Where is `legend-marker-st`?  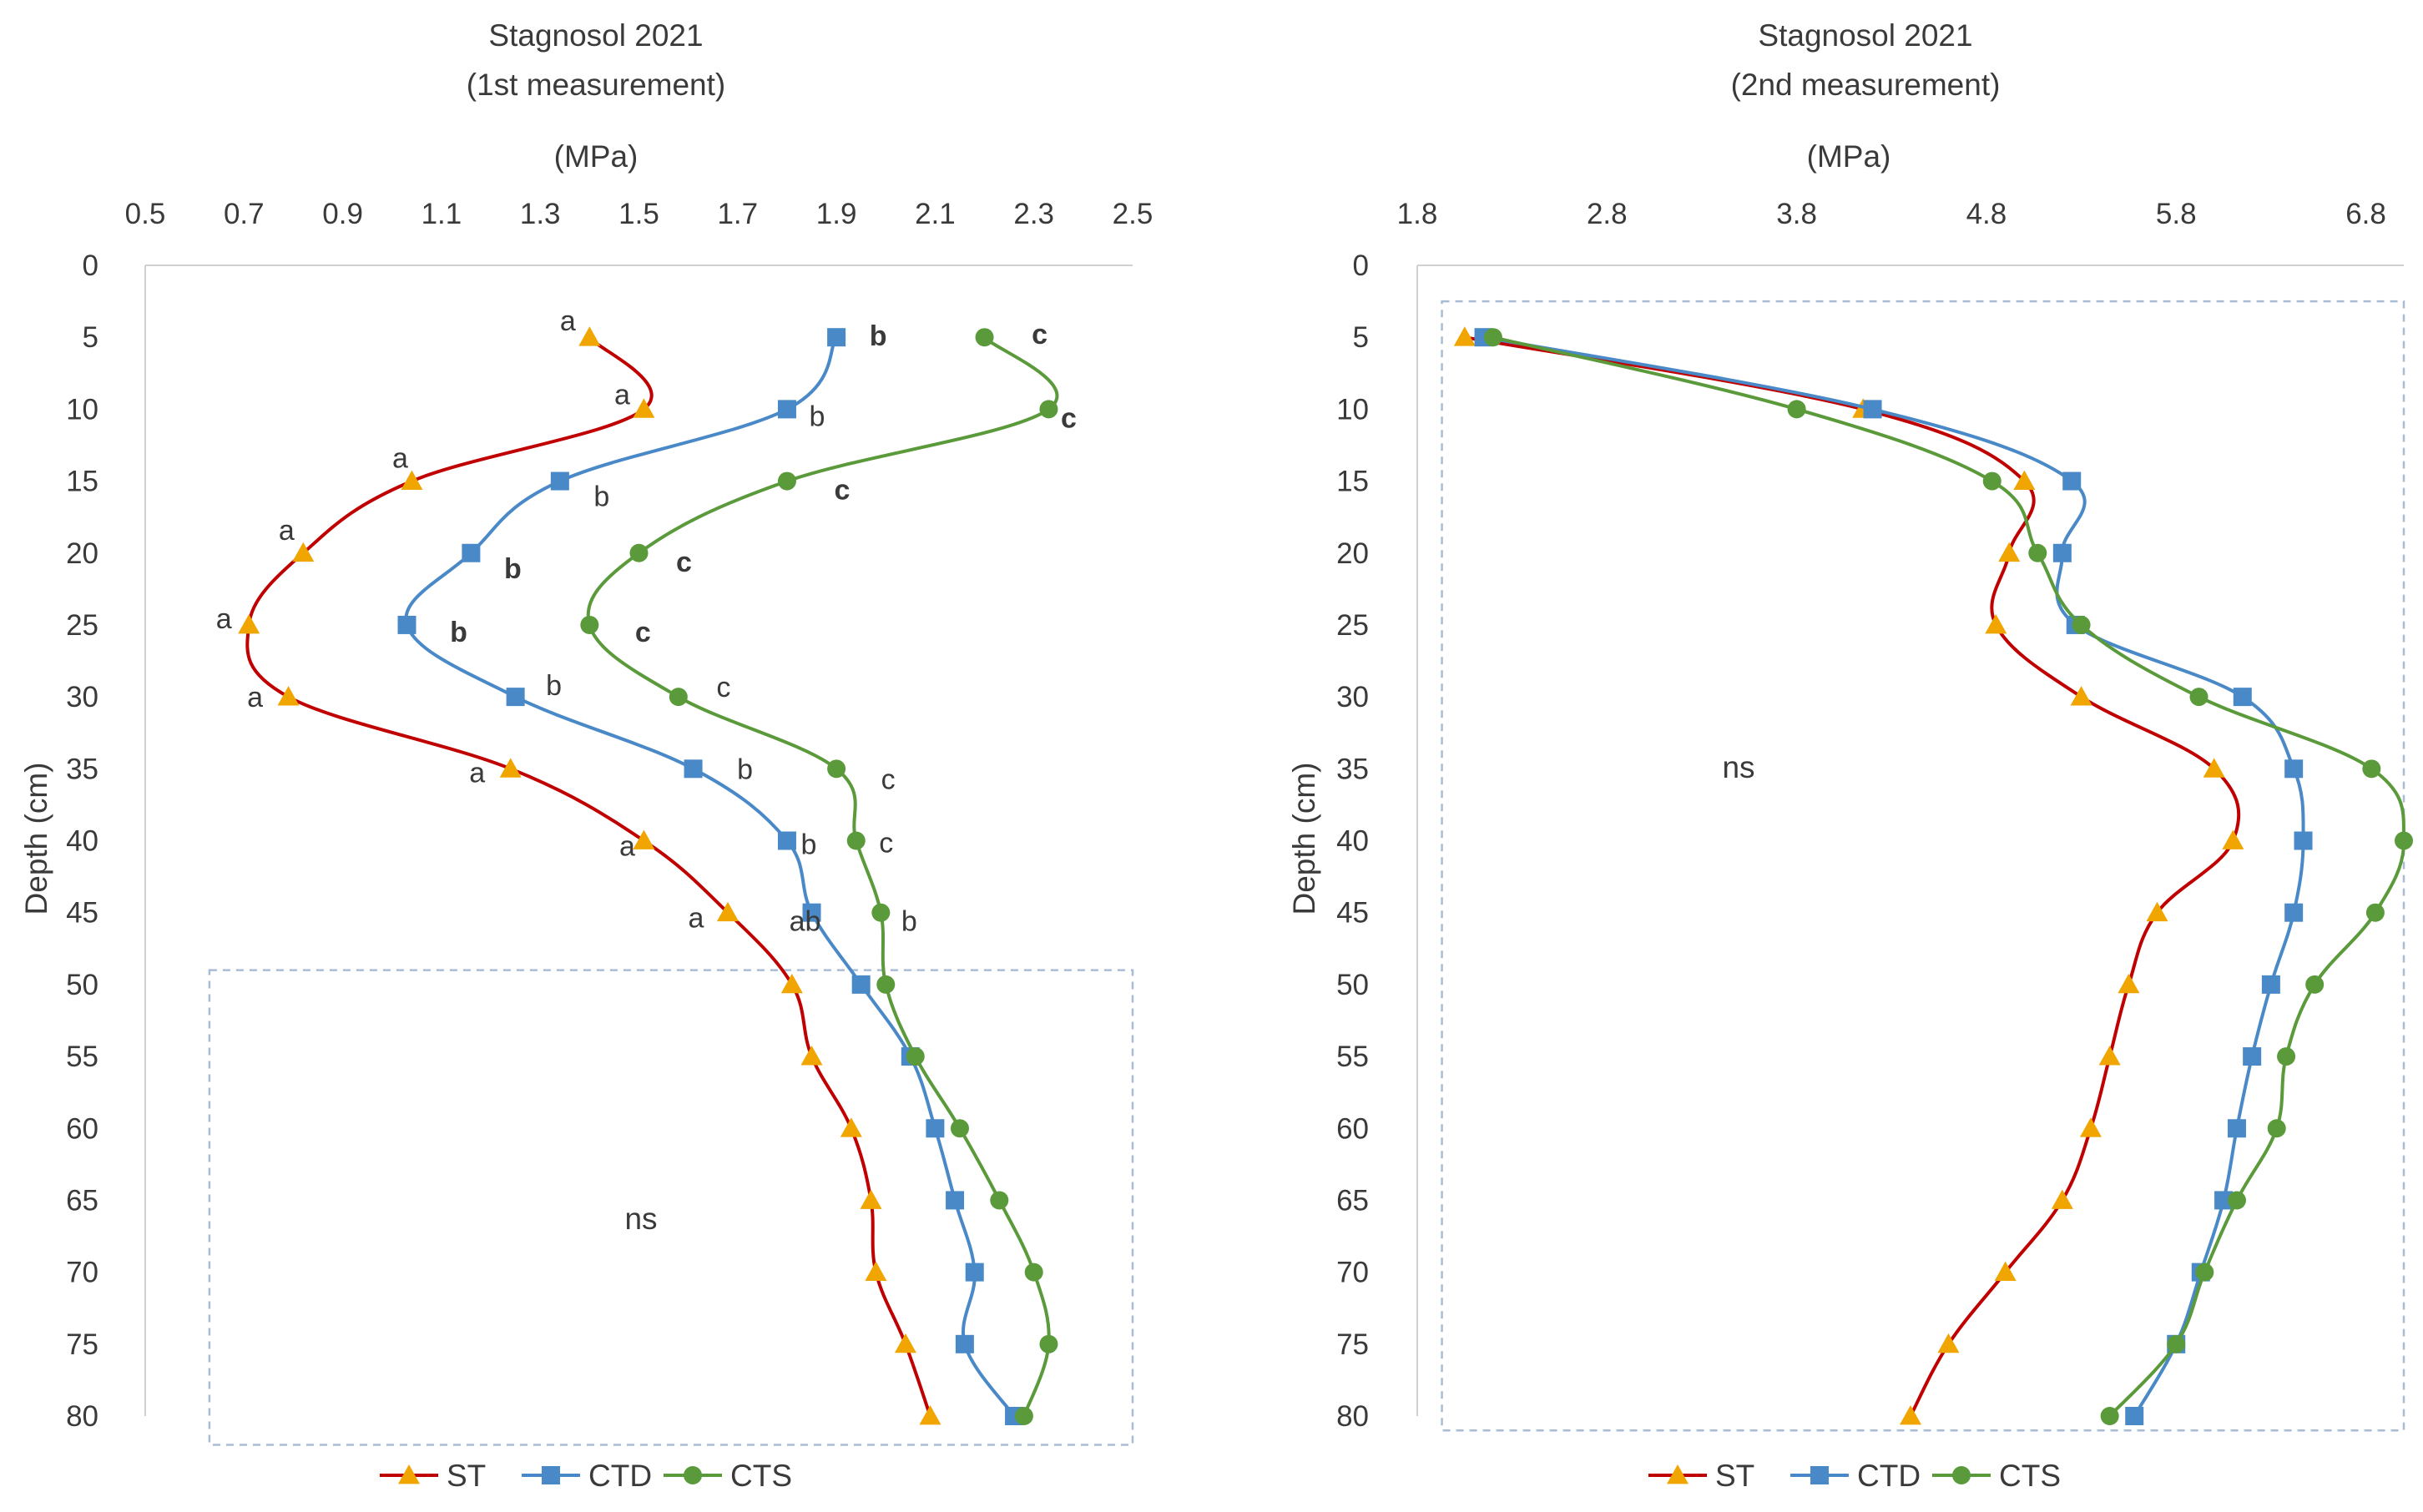 legend-marker-st is located at coordinates (1678, 1474).